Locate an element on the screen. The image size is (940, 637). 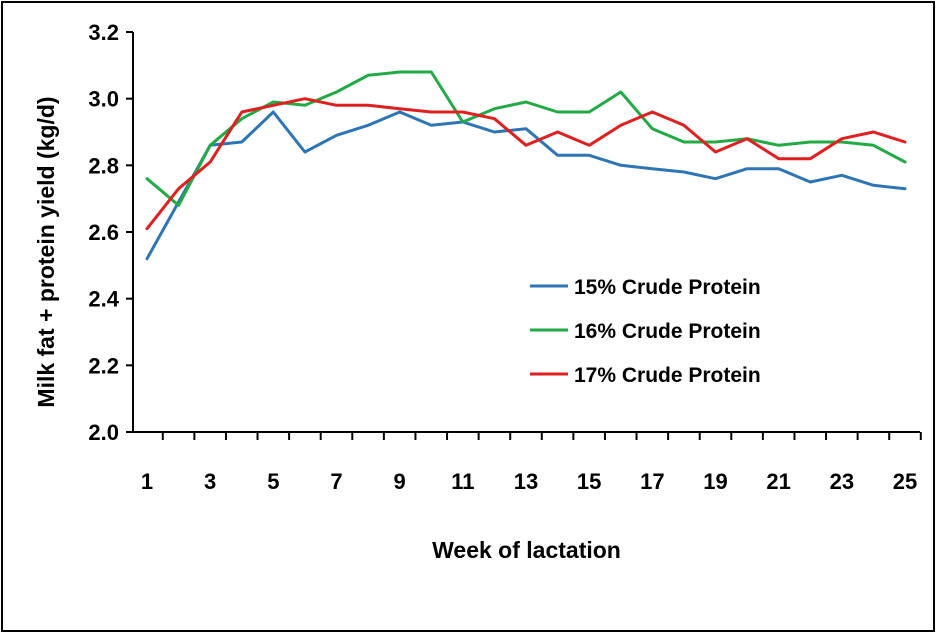
legend-label-1: 15% Crude Protein is located at coordinates (667, 287).